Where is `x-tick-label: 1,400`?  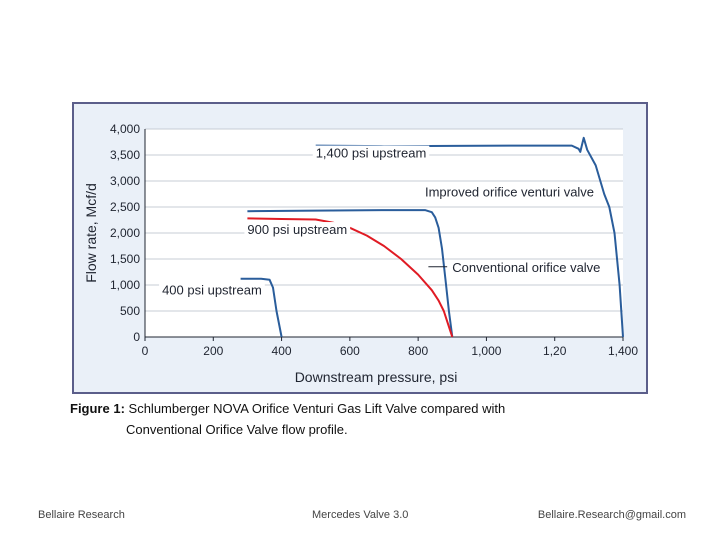
x-tick-label: 1,400 is located at coordinates (623, 351).